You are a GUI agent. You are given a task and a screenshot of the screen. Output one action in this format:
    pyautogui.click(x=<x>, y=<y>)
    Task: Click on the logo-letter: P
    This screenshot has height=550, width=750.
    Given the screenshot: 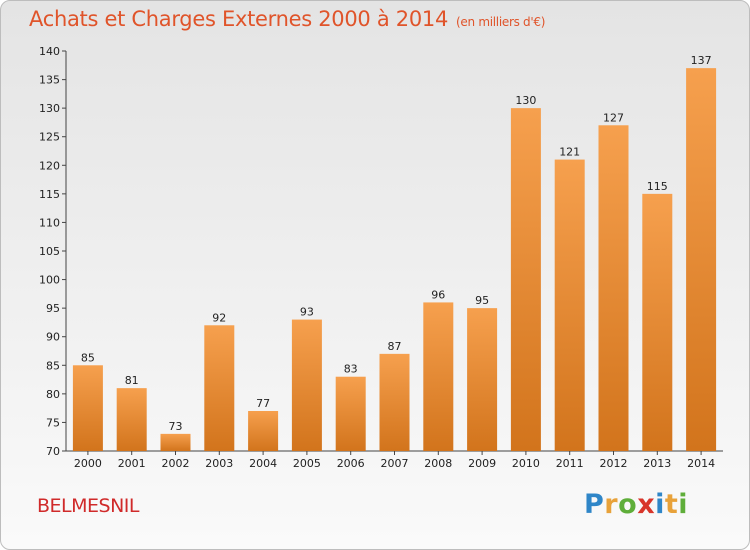 What is the action you would take?
    pyautogui.click(x=594, y=504)
    